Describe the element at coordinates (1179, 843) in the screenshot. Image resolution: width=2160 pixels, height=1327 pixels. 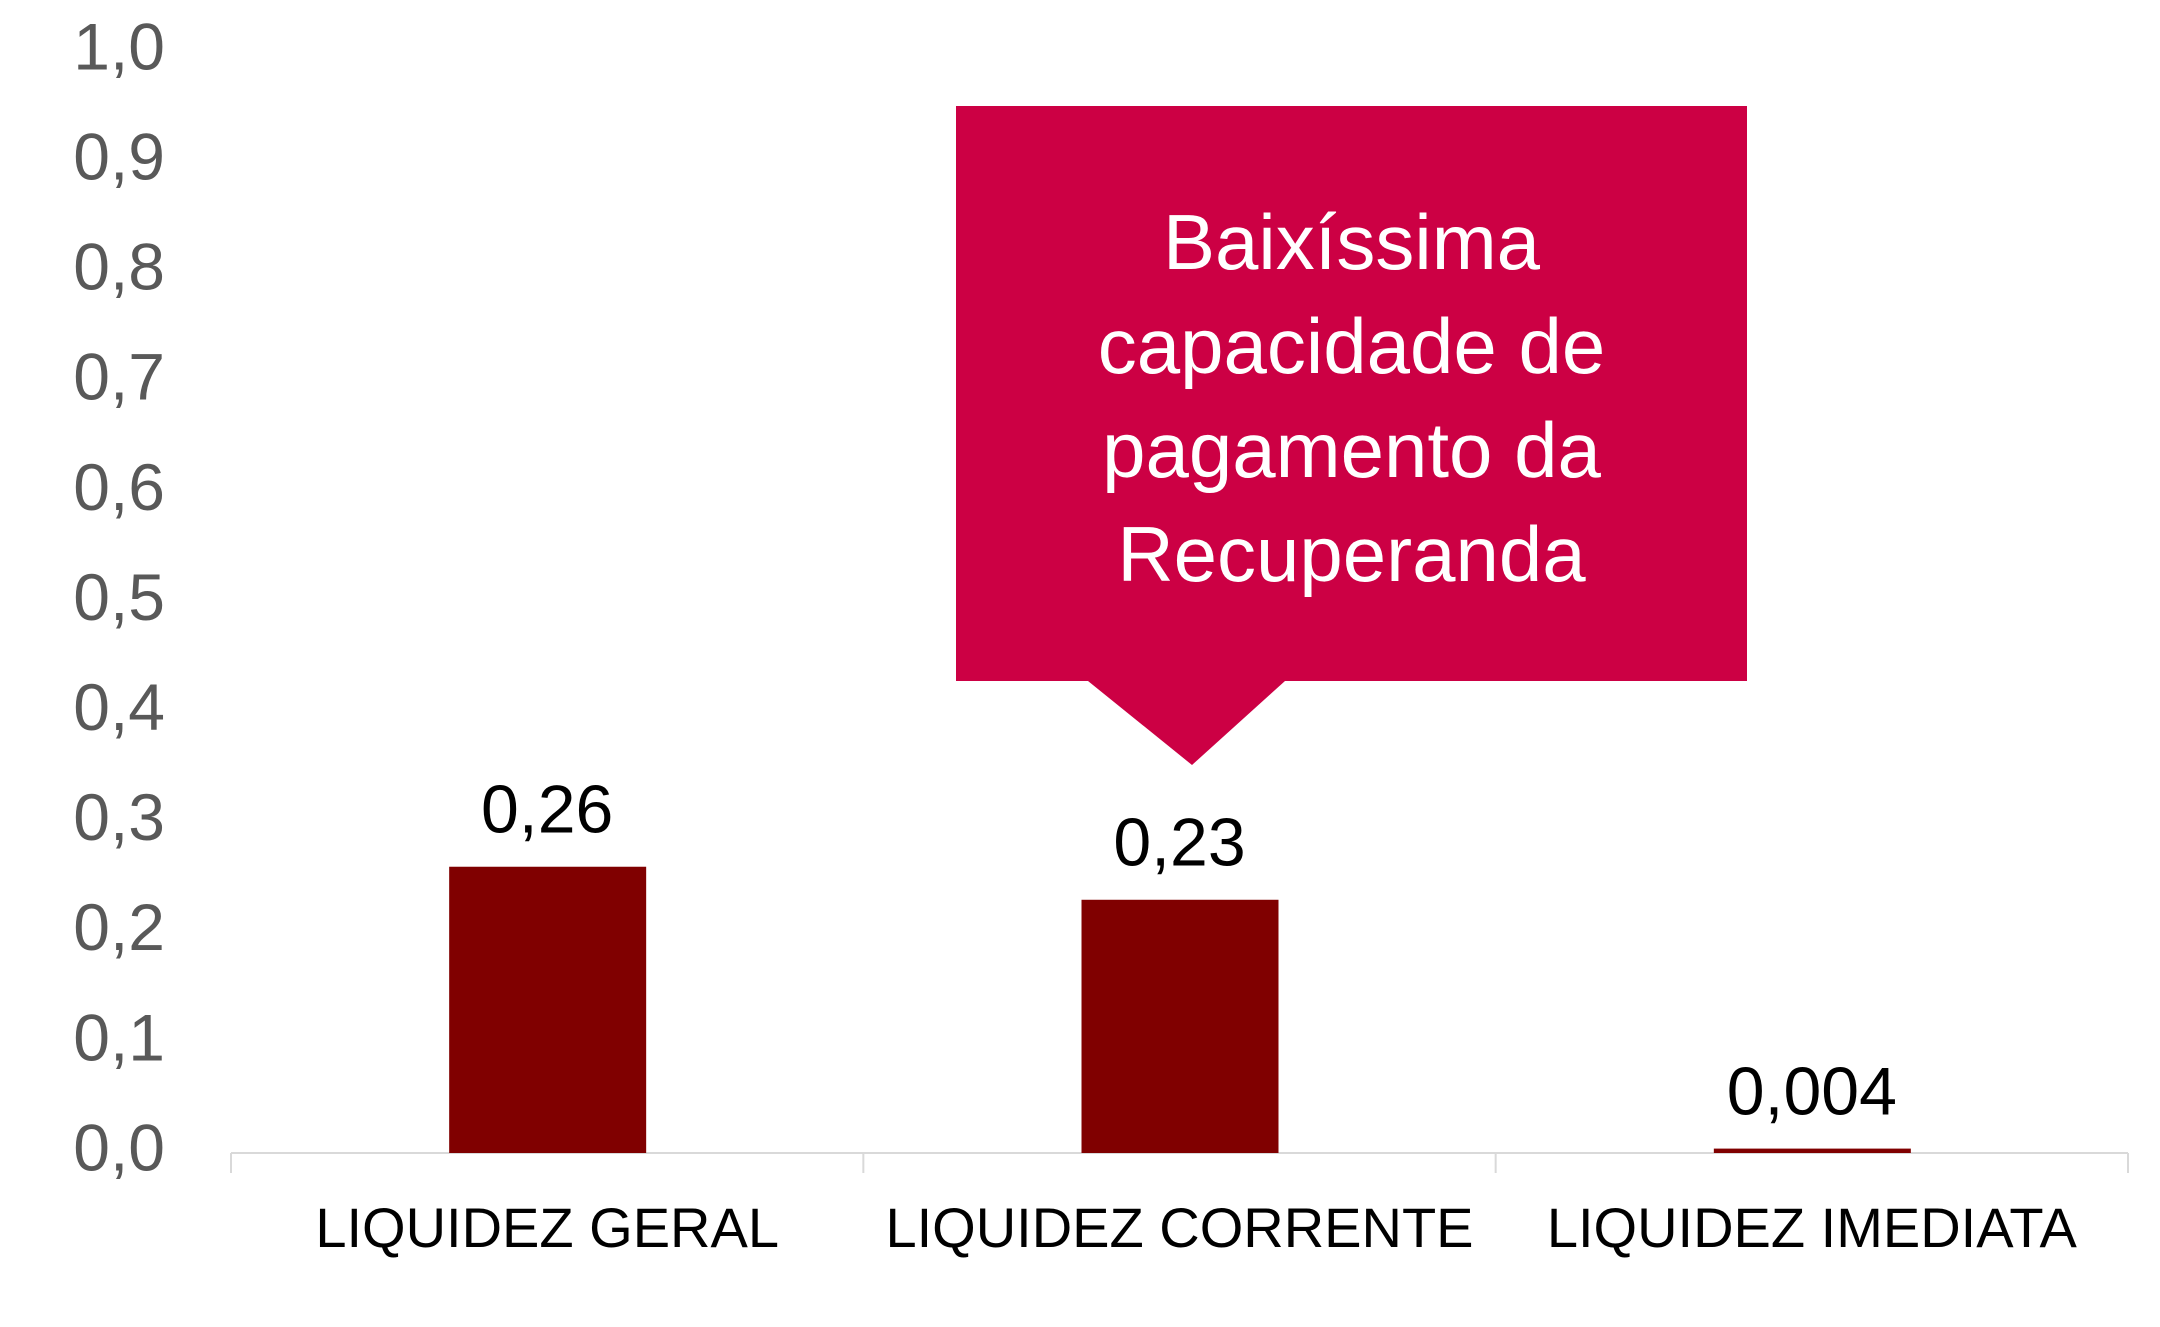
I see `value-label: 0,23` at that location.